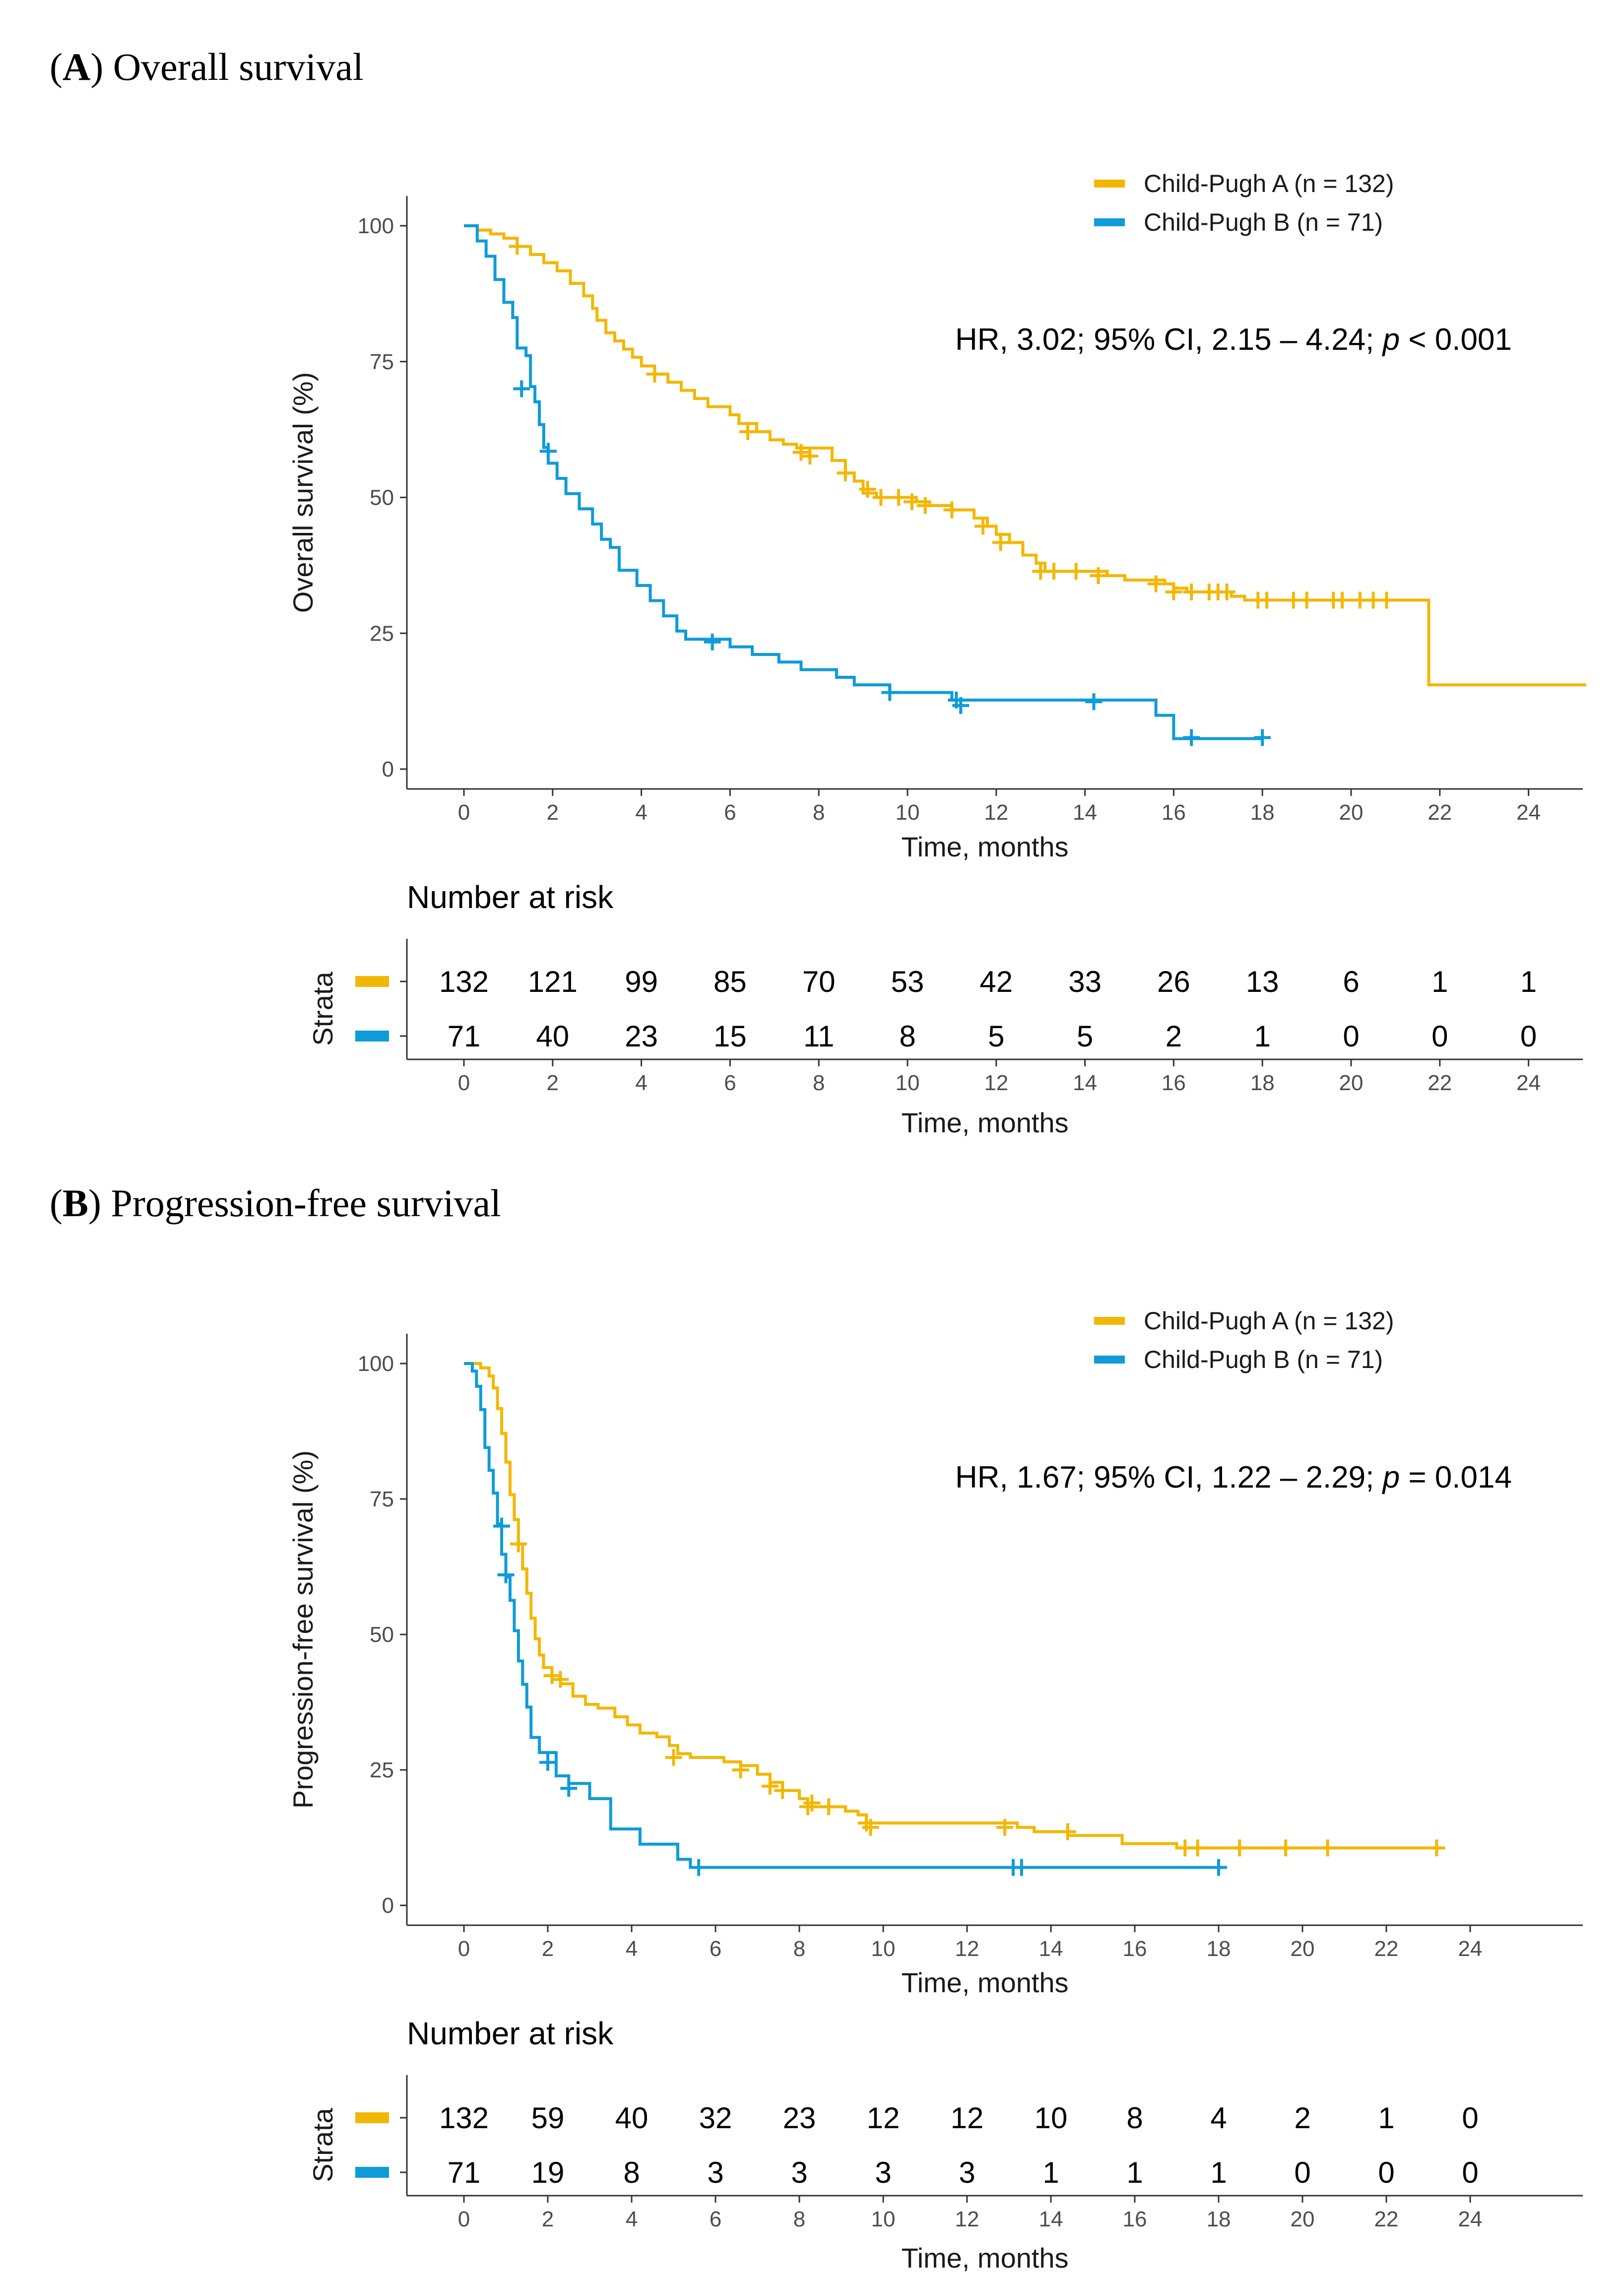  I want to click on risk-count: 85, so click(730, 982).